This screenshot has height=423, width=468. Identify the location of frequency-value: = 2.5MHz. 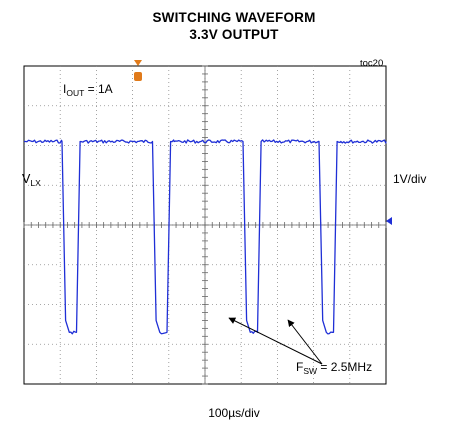
(345, 367).